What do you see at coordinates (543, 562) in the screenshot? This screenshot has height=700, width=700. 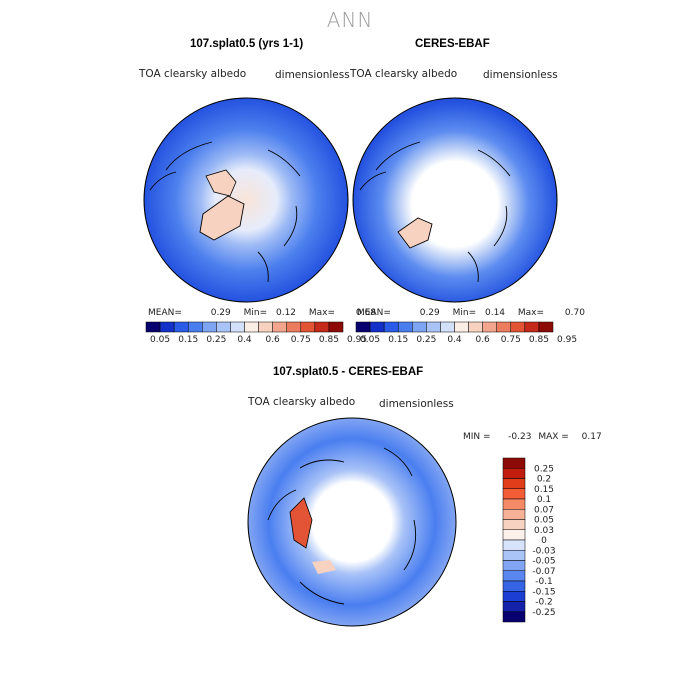 I see `colorbar-diff-tick-label: -0.05` at bounding box center [543, 562].